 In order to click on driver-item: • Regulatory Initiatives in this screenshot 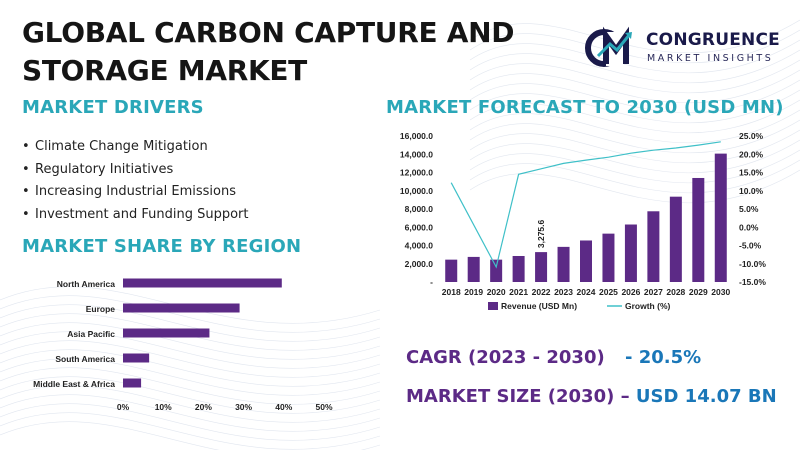, I will do `click(98, 169)`.